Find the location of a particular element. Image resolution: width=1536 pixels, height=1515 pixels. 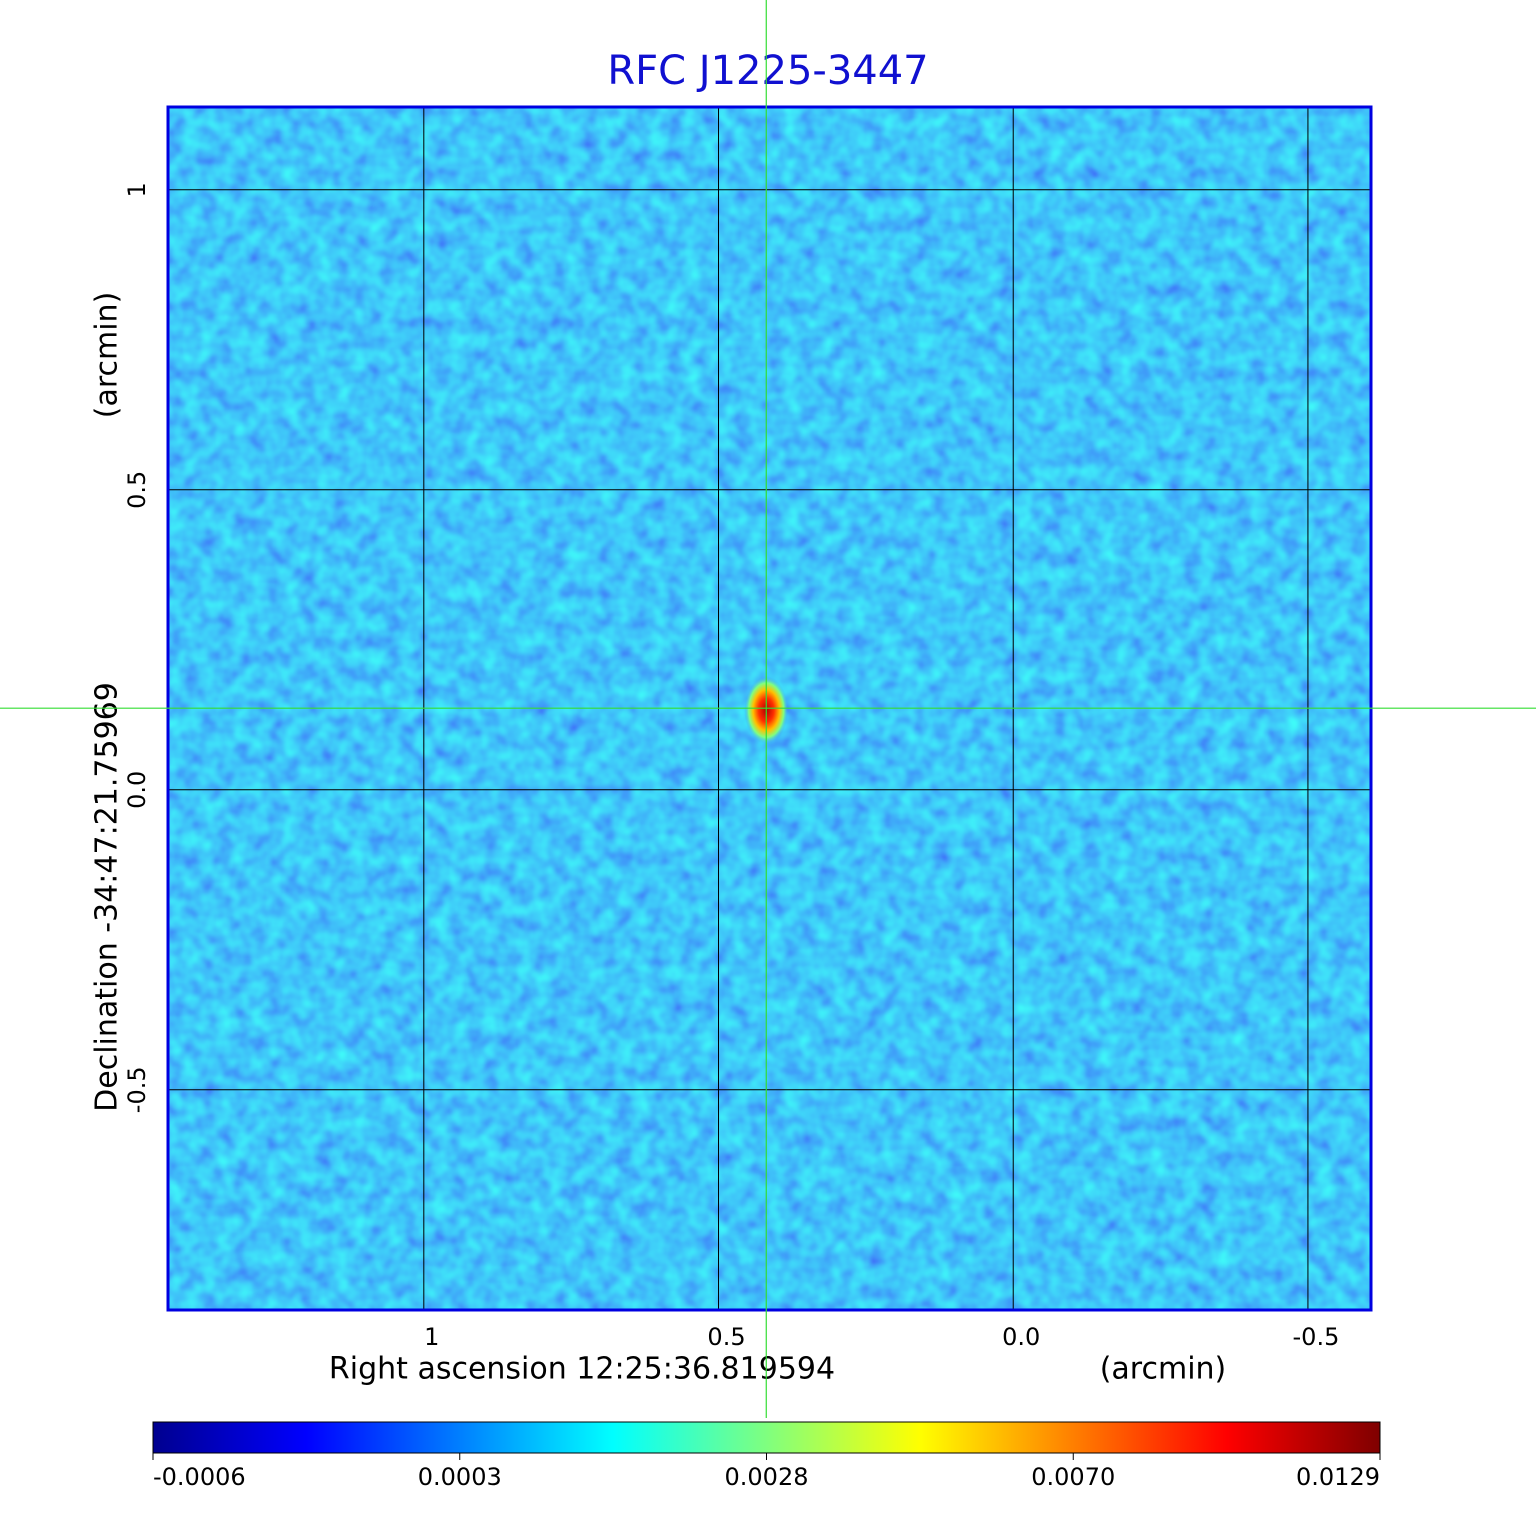

colorbar-tick-label: 0.0028 is located at coordinates (767, 1477).